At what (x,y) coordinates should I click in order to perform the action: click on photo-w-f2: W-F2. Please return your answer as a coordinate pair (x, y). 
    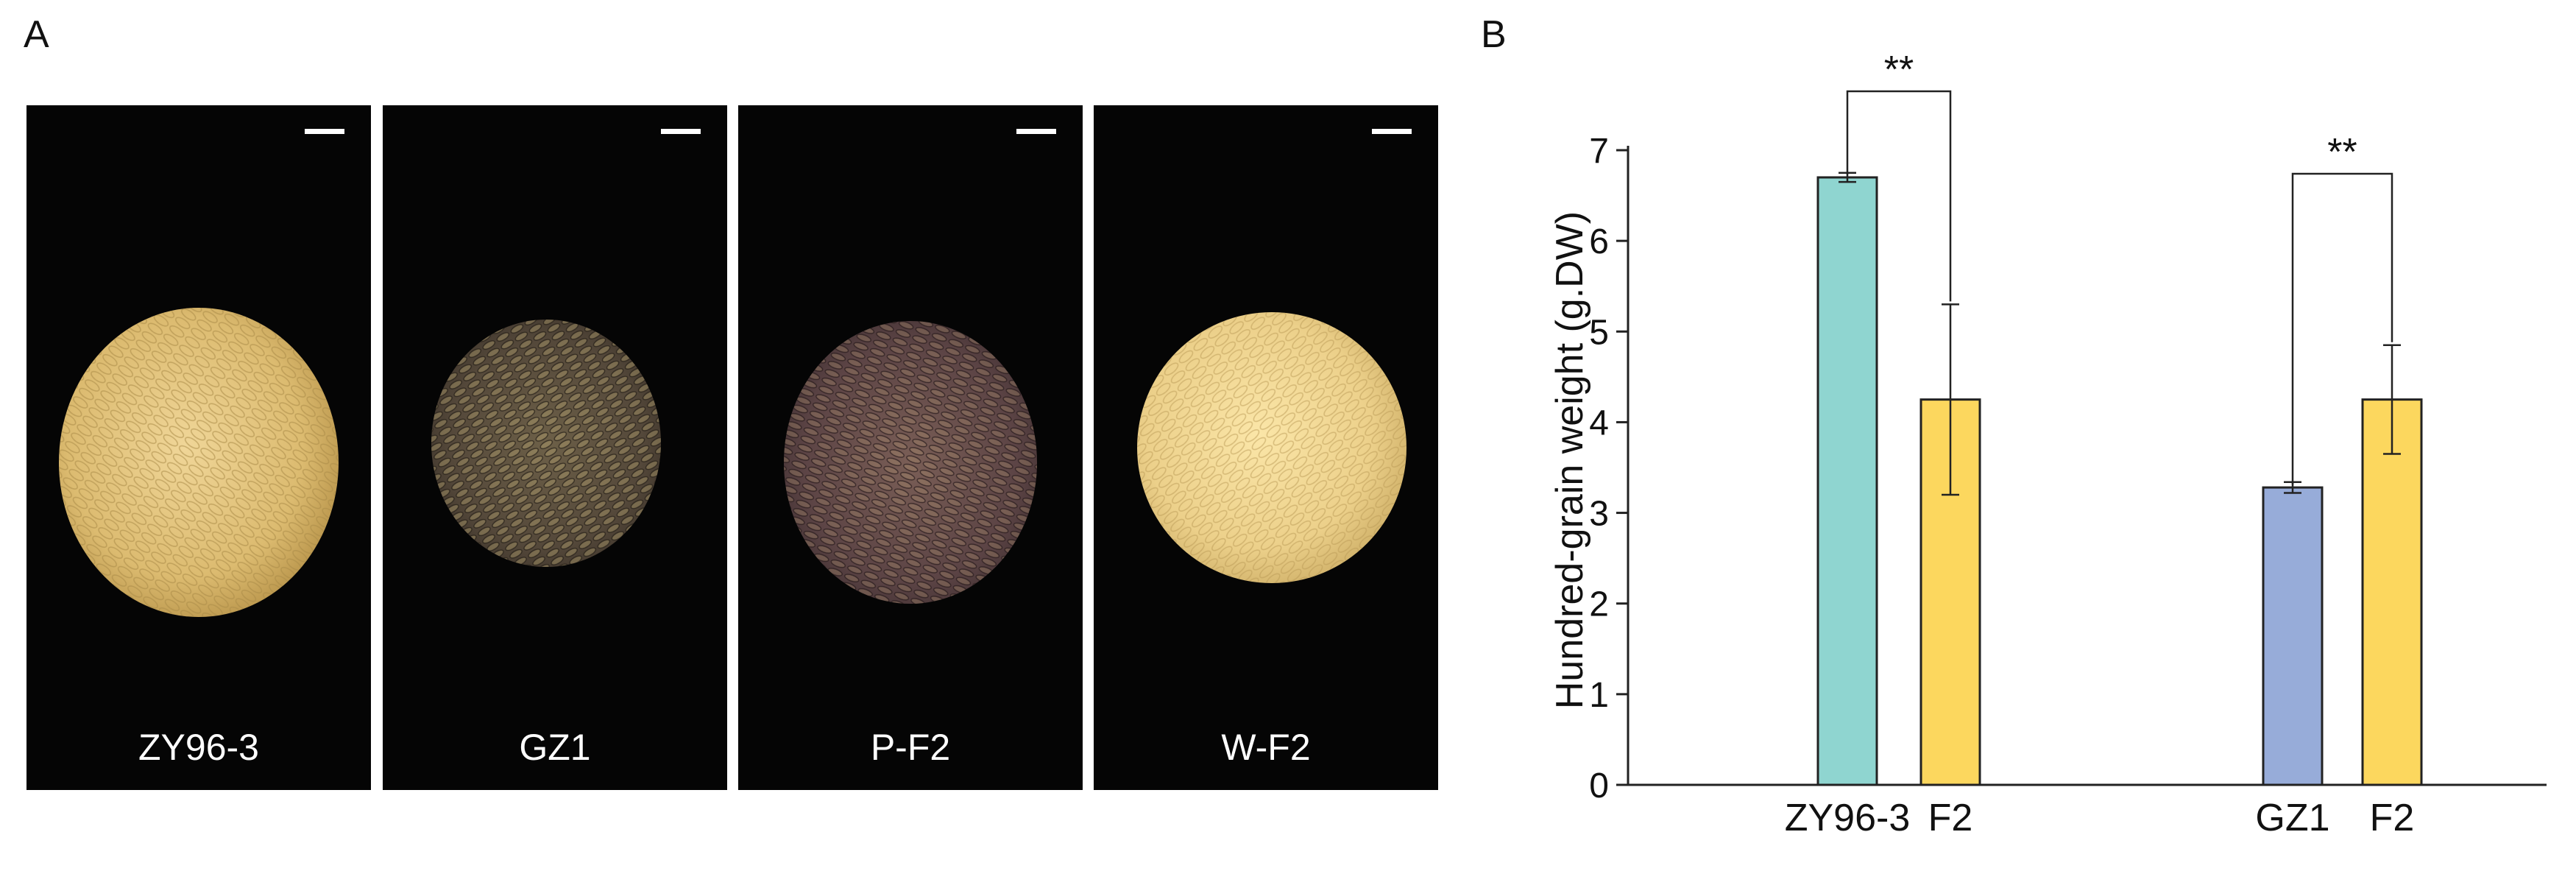
    Looking at the image, I should click on (1266, 447).